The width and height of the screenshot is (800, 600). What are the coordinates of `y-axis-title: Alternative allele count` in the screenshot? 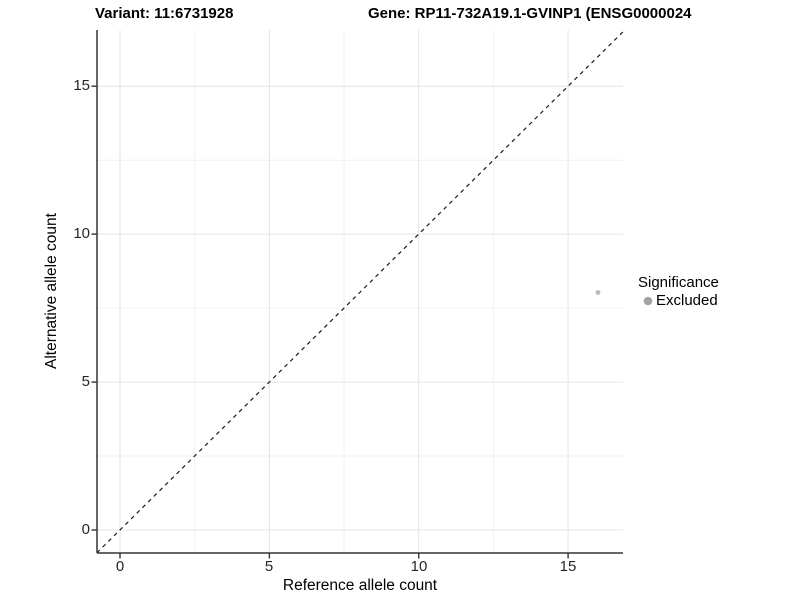 It's located at (51, 291).